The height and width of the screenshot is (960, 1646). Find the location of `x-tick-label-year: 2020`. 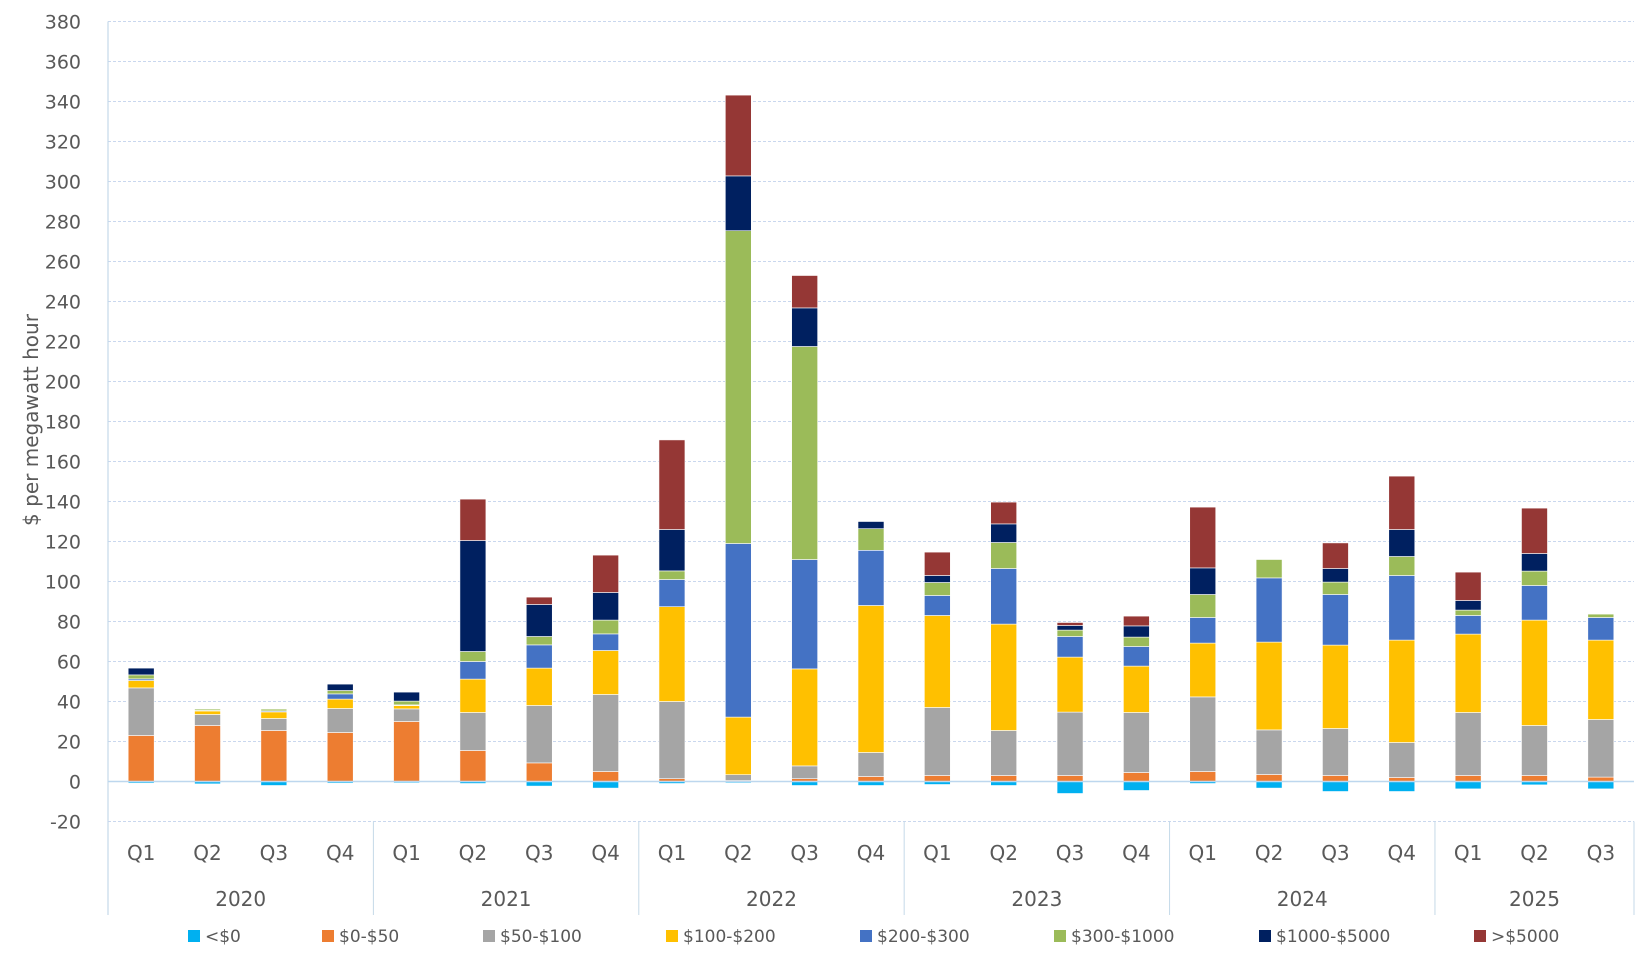

x-tick-label-year: 2020 is located at coordinates (240, 899).